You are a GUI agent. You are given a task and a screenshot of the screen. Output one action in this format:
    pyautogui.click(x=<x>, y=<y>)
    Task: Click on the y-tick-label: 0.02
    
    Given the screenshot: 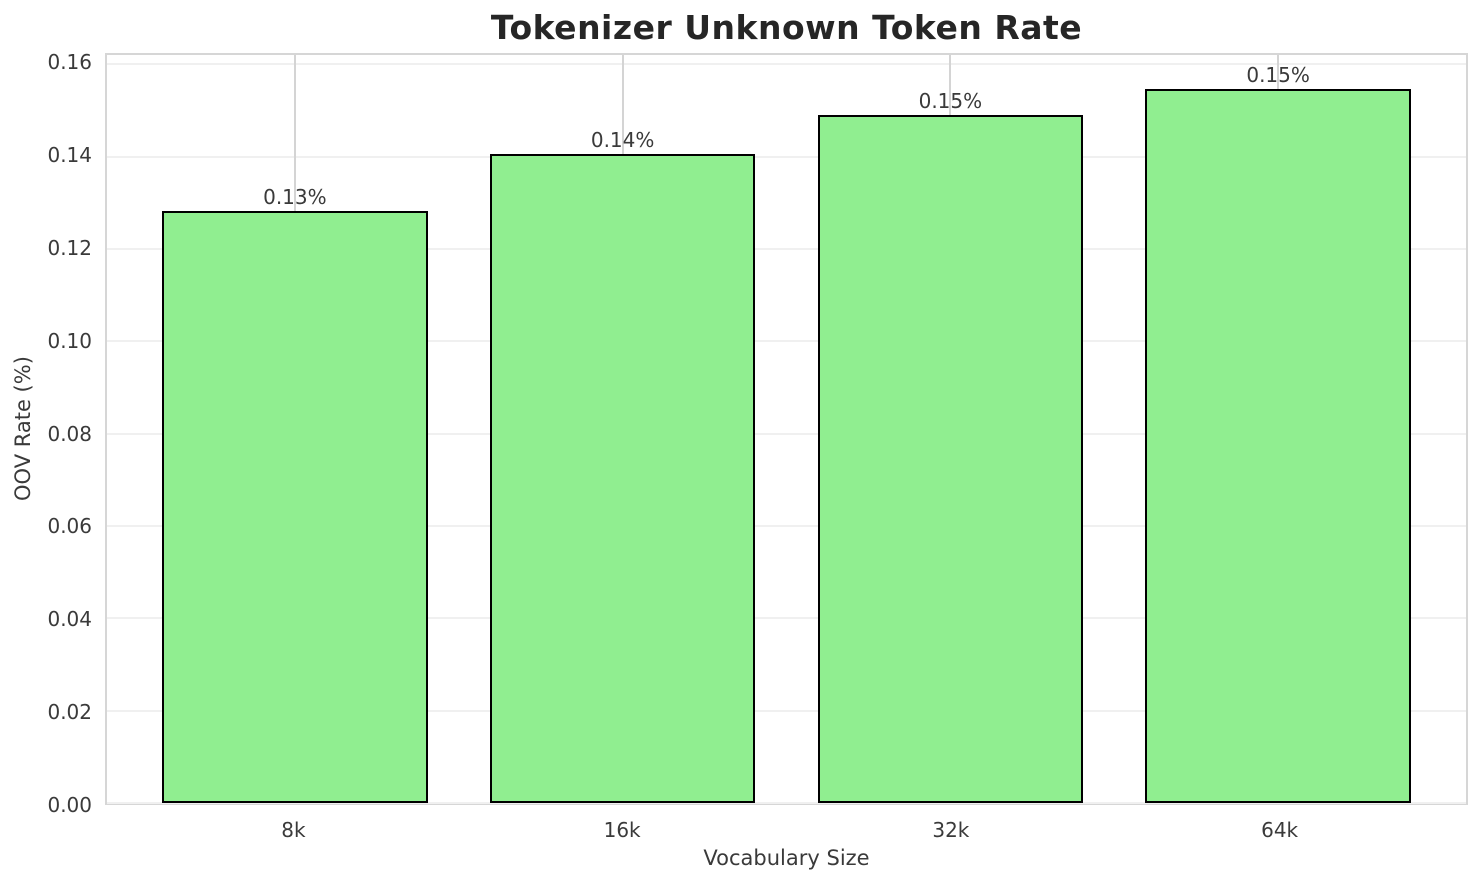 What is the action you would take?
    pyautogui.click(x=69, y=712)
    